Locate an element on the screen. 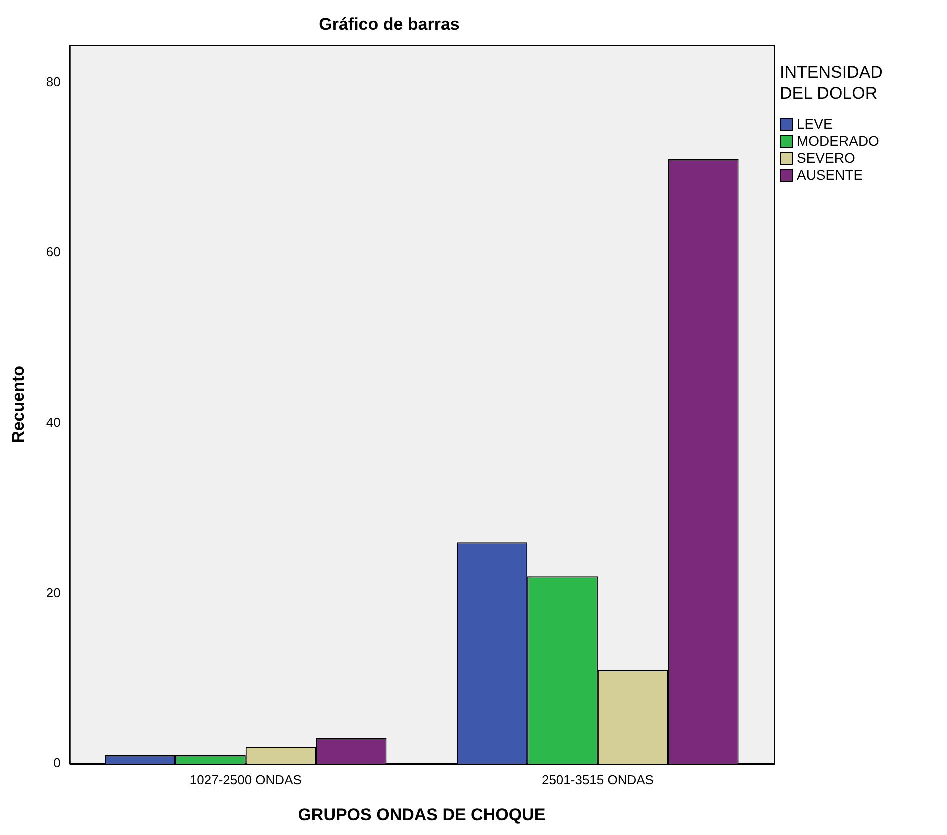 The image size is (947, 835). y-tick-label: 20 is located at coordinates (53, 592).